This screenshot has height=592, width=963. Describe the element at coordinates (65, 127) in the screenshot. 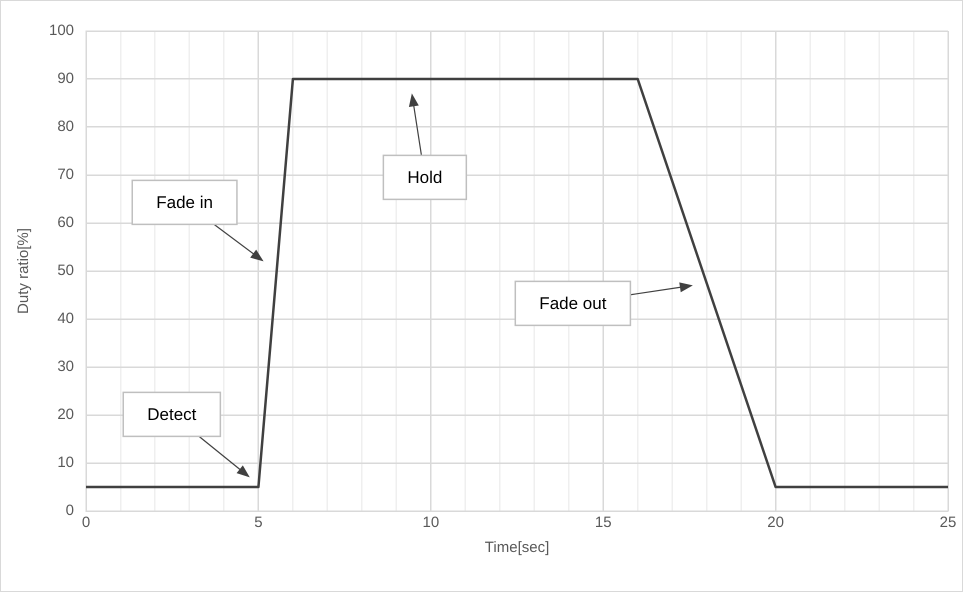

I see `y-tick-label: 80` at that location.